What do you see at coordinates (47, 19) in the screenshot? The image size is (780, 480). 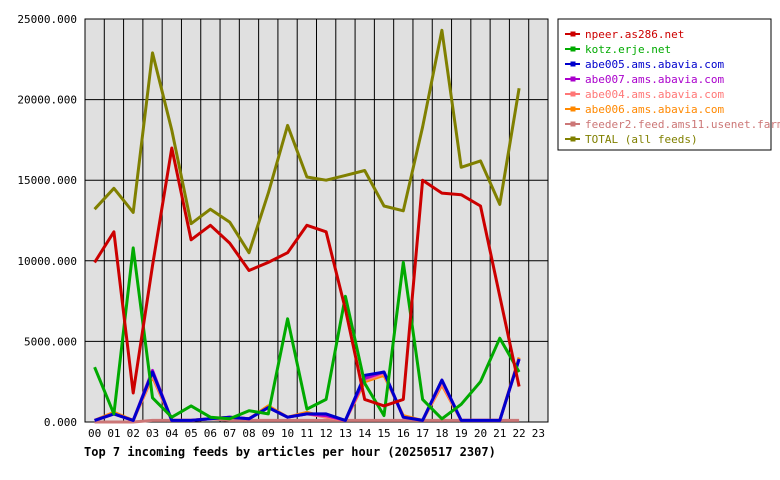 I see `y-tick-label: 25000.000` at bounding box center [47, 19].